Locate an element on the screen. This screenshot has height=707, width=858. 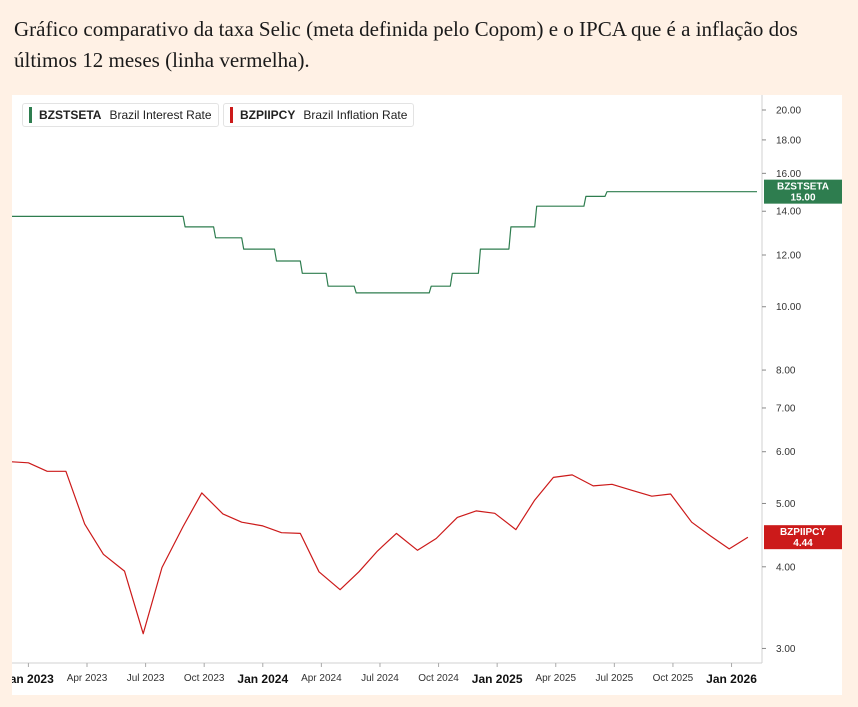
y-tick-label: 10.00 is located at coordinates (788, 307).